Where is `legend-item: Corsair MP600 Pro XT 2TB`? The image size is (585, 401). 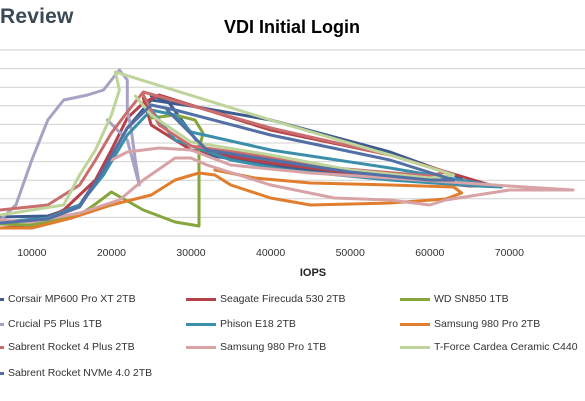
legend-item: Corsair MP600 Pro XT 2TB is located at coordinates (68, 299).